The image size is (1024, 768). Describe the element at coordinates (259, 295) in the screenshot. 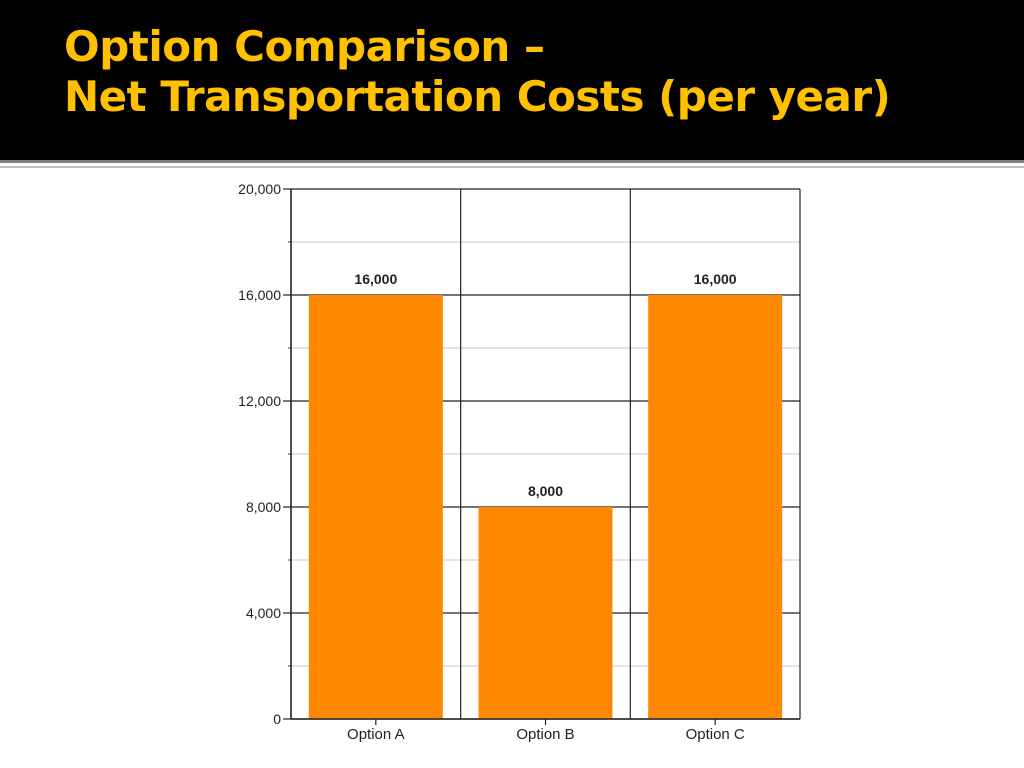

I see `y-tick-label: 16,000` at that location.